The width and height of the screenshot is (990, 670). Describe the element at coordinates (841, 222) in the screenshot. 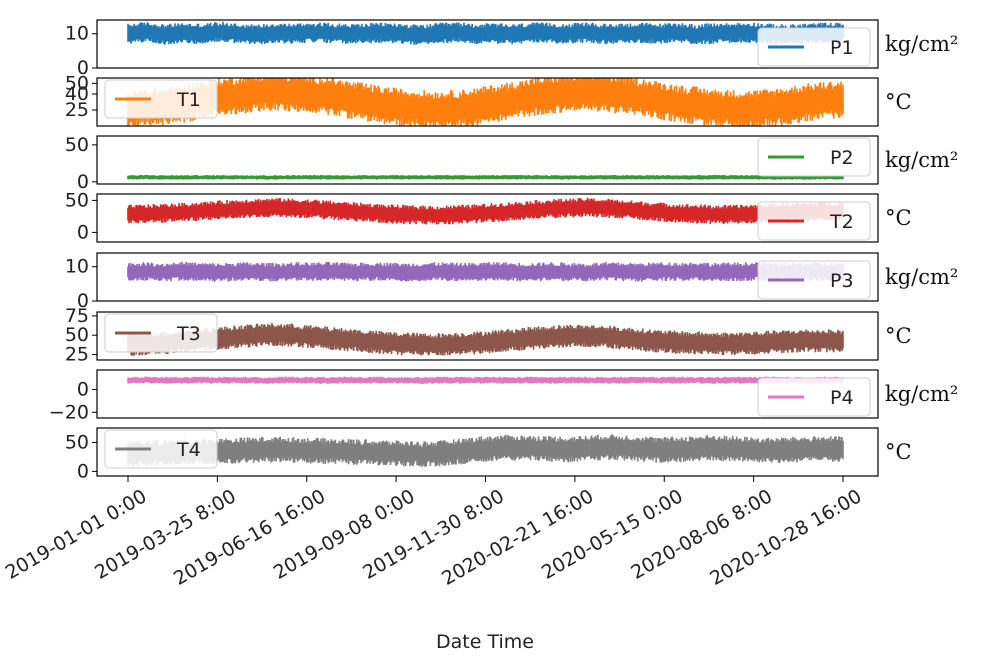

I see `legend-label: T2` at that location.